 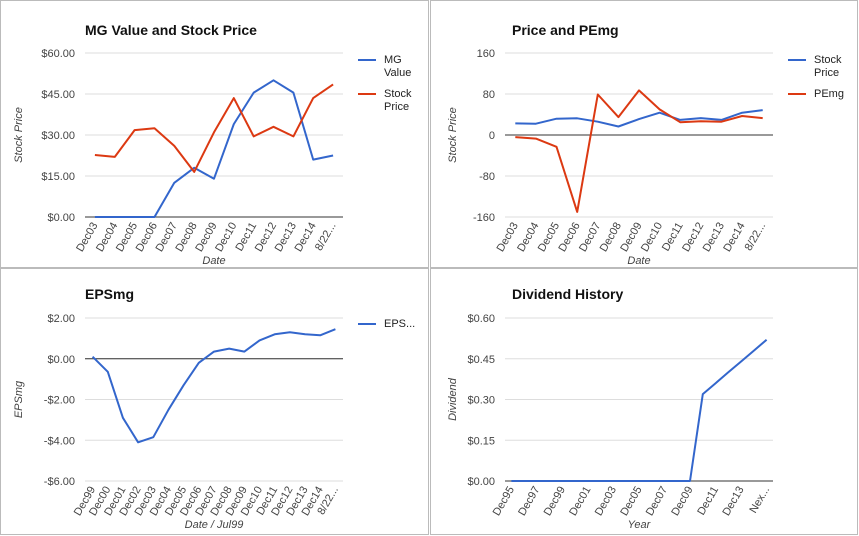 I want to click on y-tick-label: 160, so click(x=486, y=54).